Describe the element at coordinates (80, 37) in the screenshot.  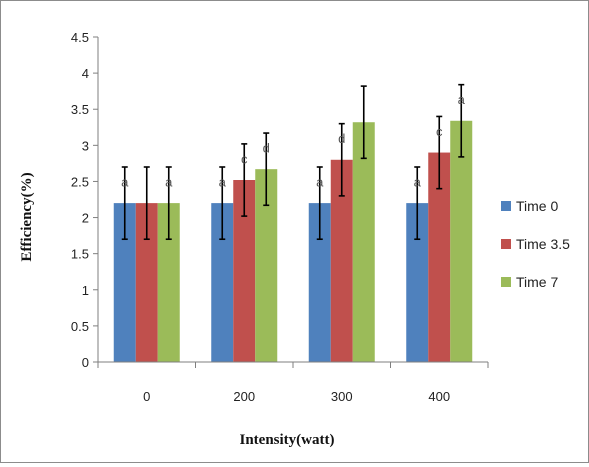
I see `y-tick-label: 4.5` at that location.